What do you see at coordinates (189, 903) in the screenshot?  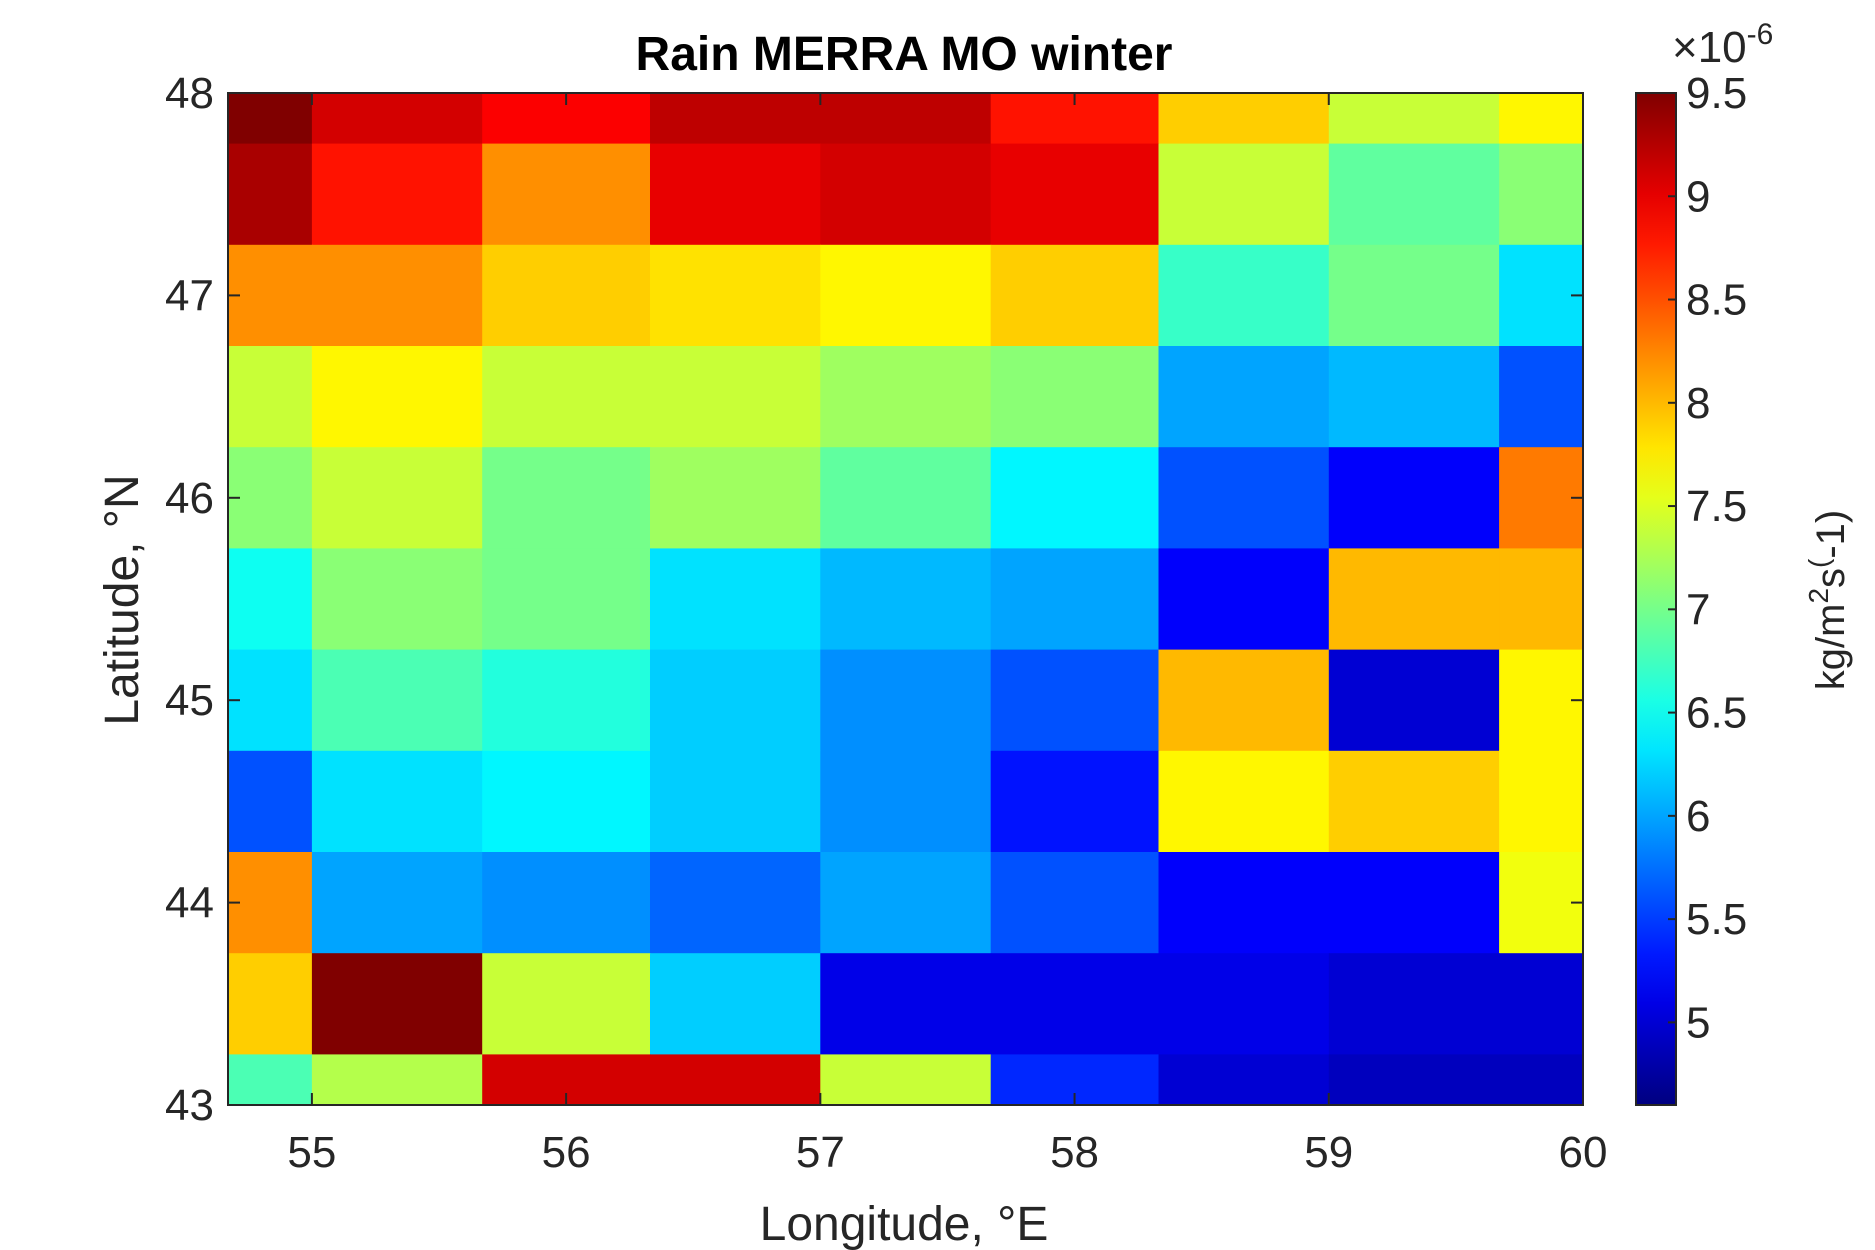 I see `y-tick-label: 44` at bounding box center [189, 903].